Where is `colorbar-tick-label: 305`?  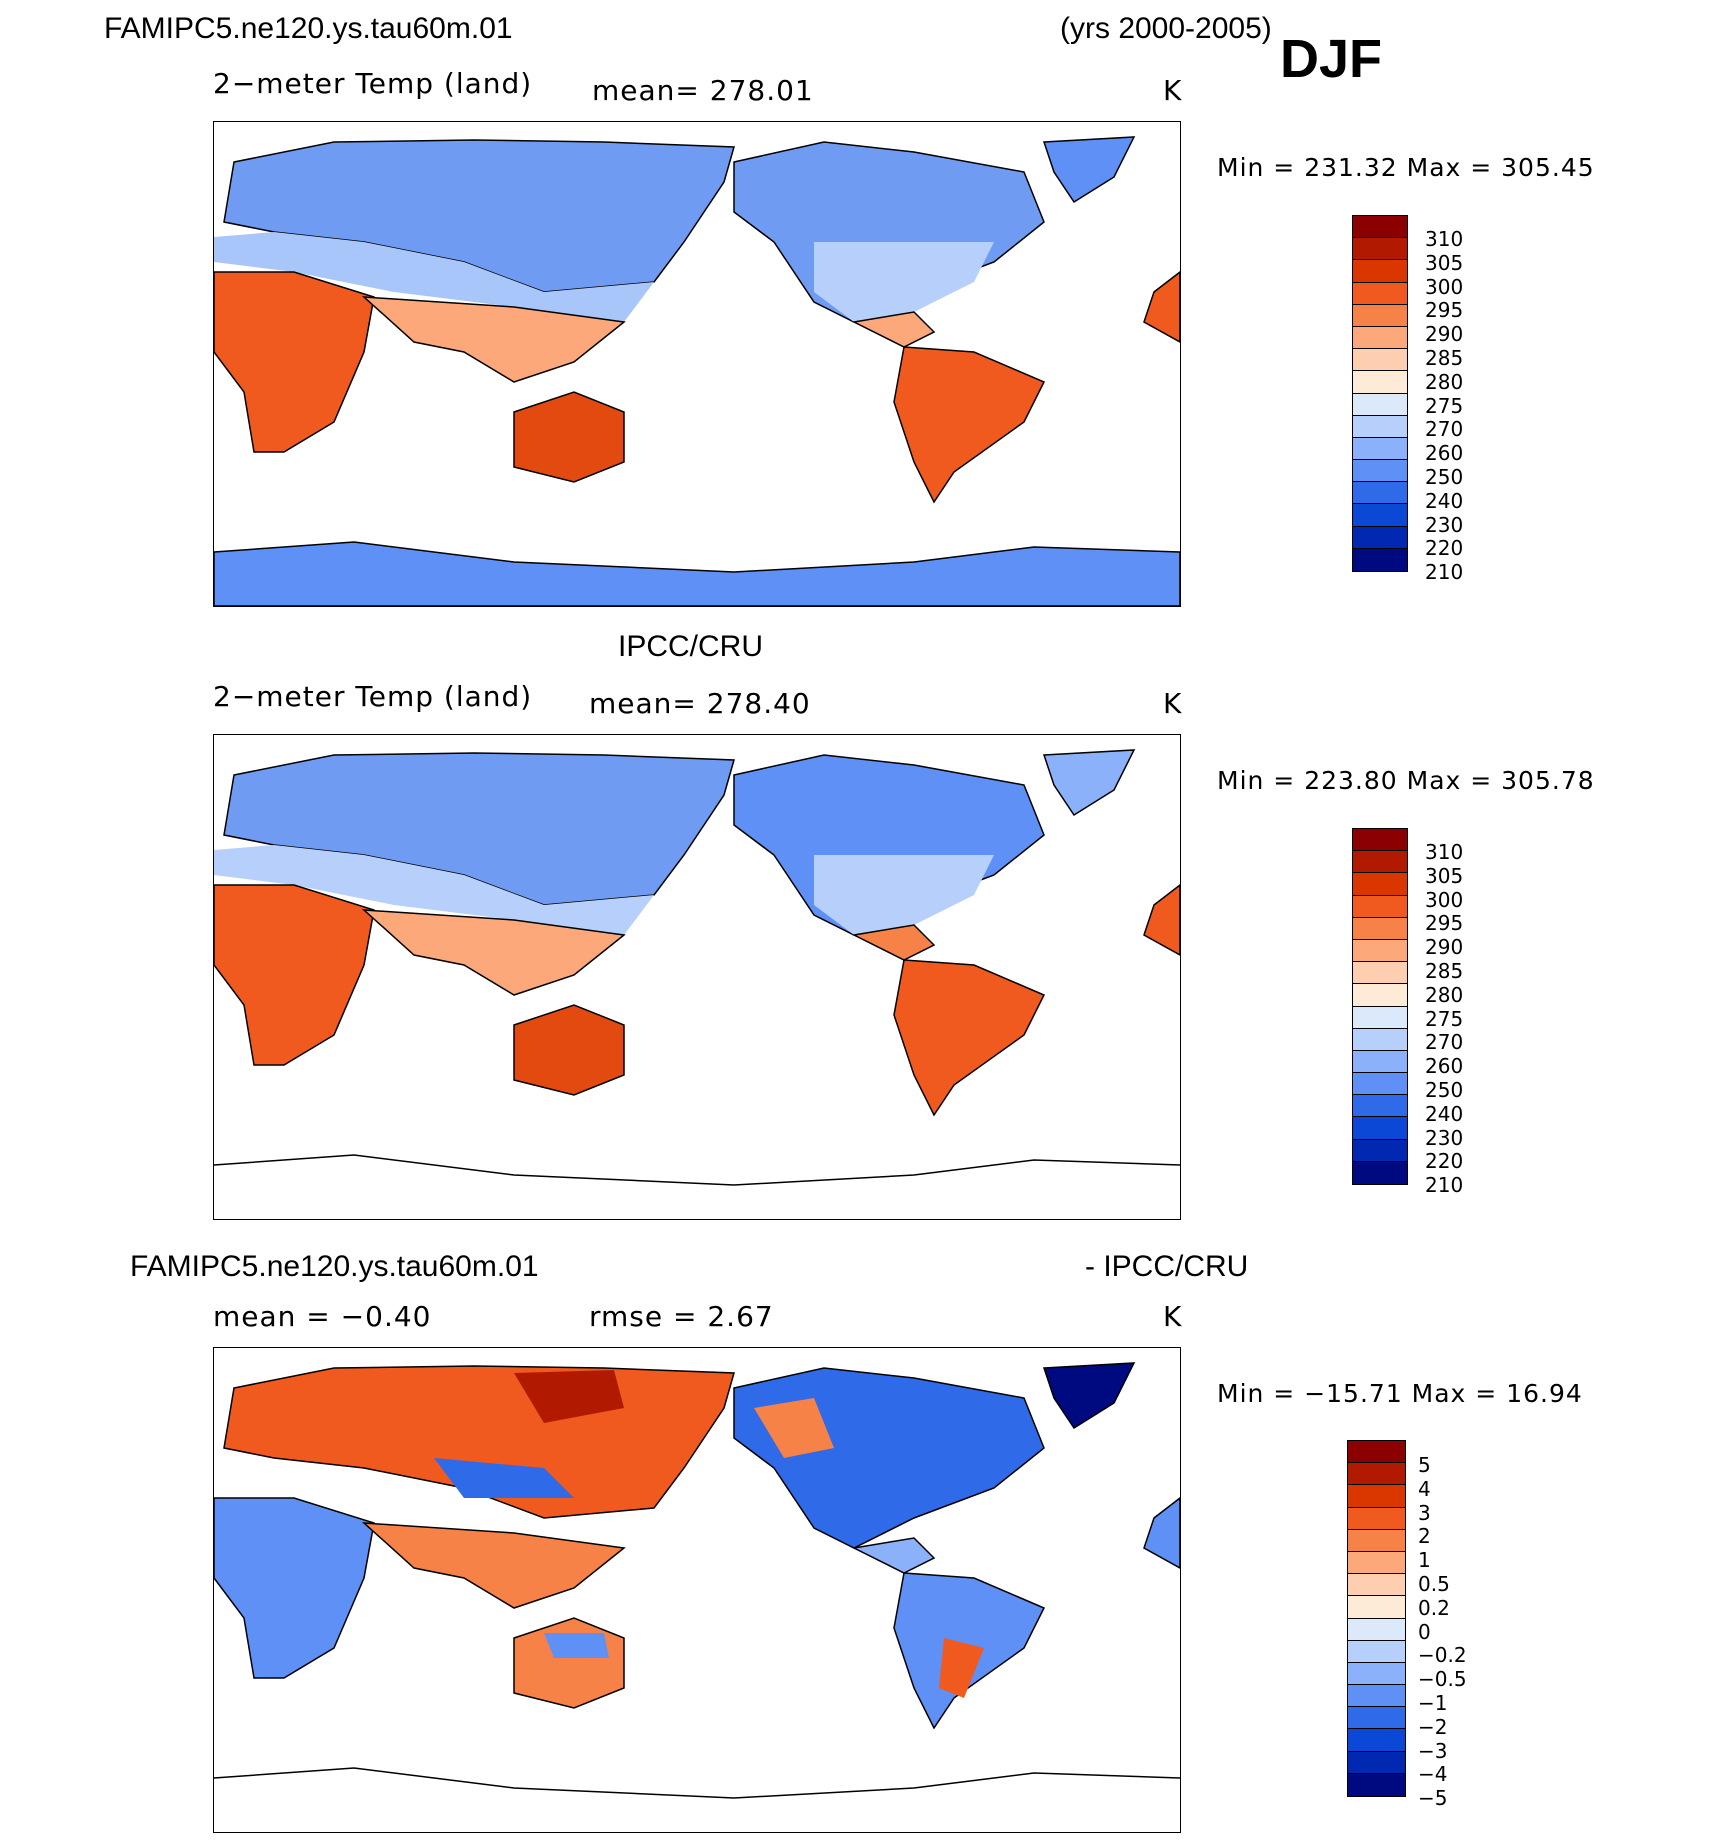
colorbar-tick-label: 305 is located at coordinates (1444, 262).